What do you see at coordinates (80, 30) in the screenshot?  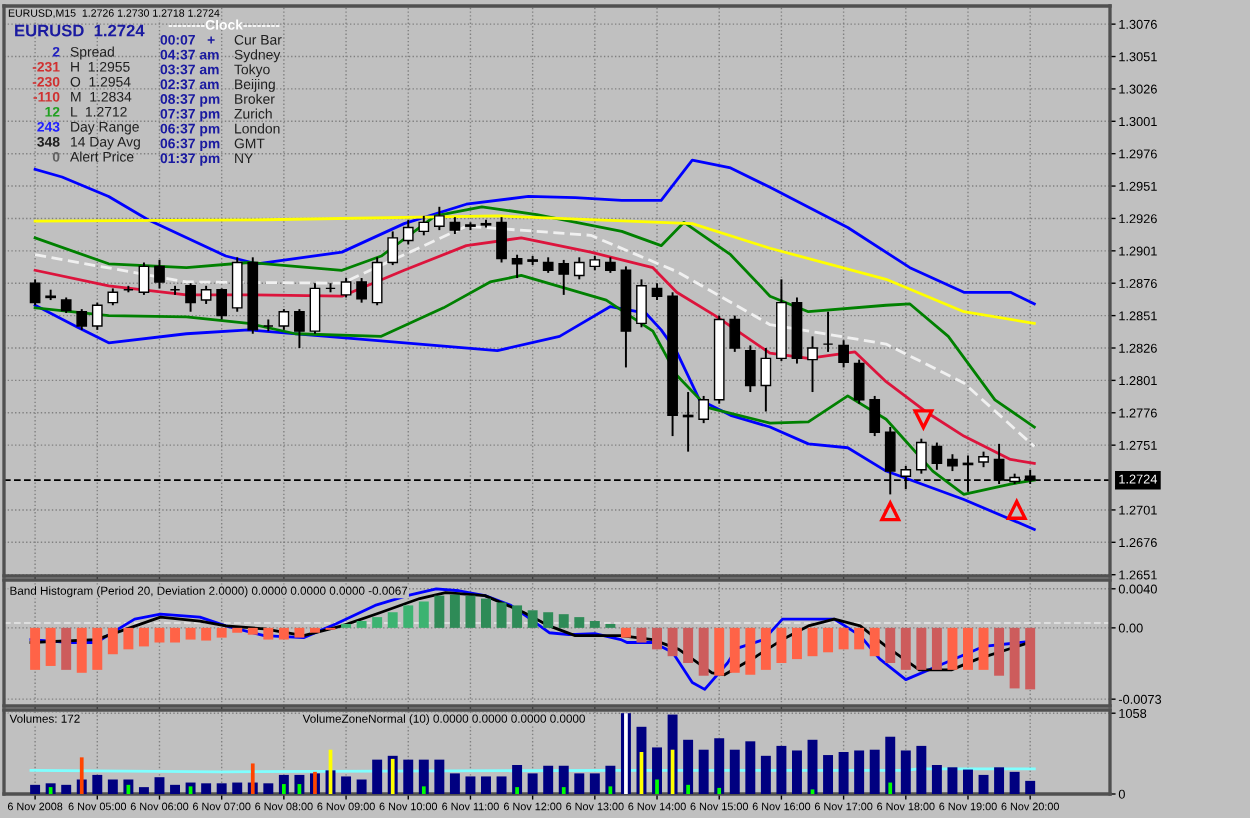 I see `annotation: EURUSD 1.2724` at bounding box center [80, 30].